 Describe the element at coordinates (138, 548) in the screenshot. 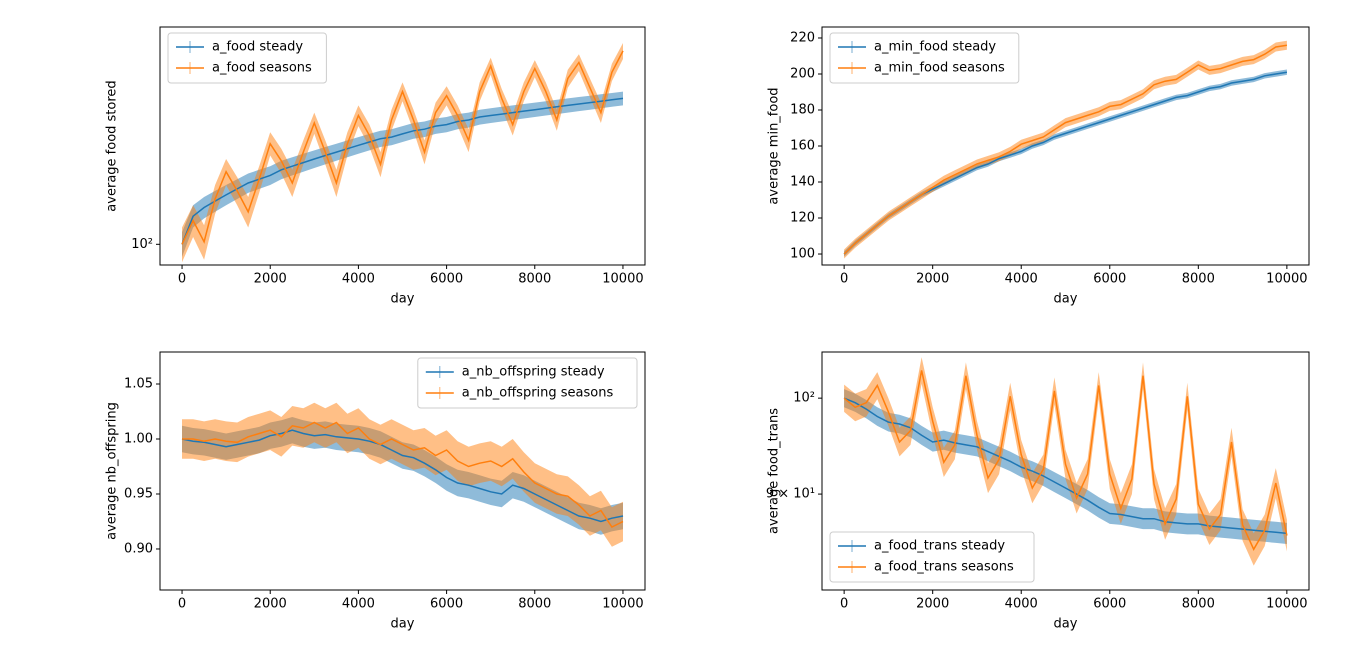

I see `y-tick-label: 0.90` at that location.